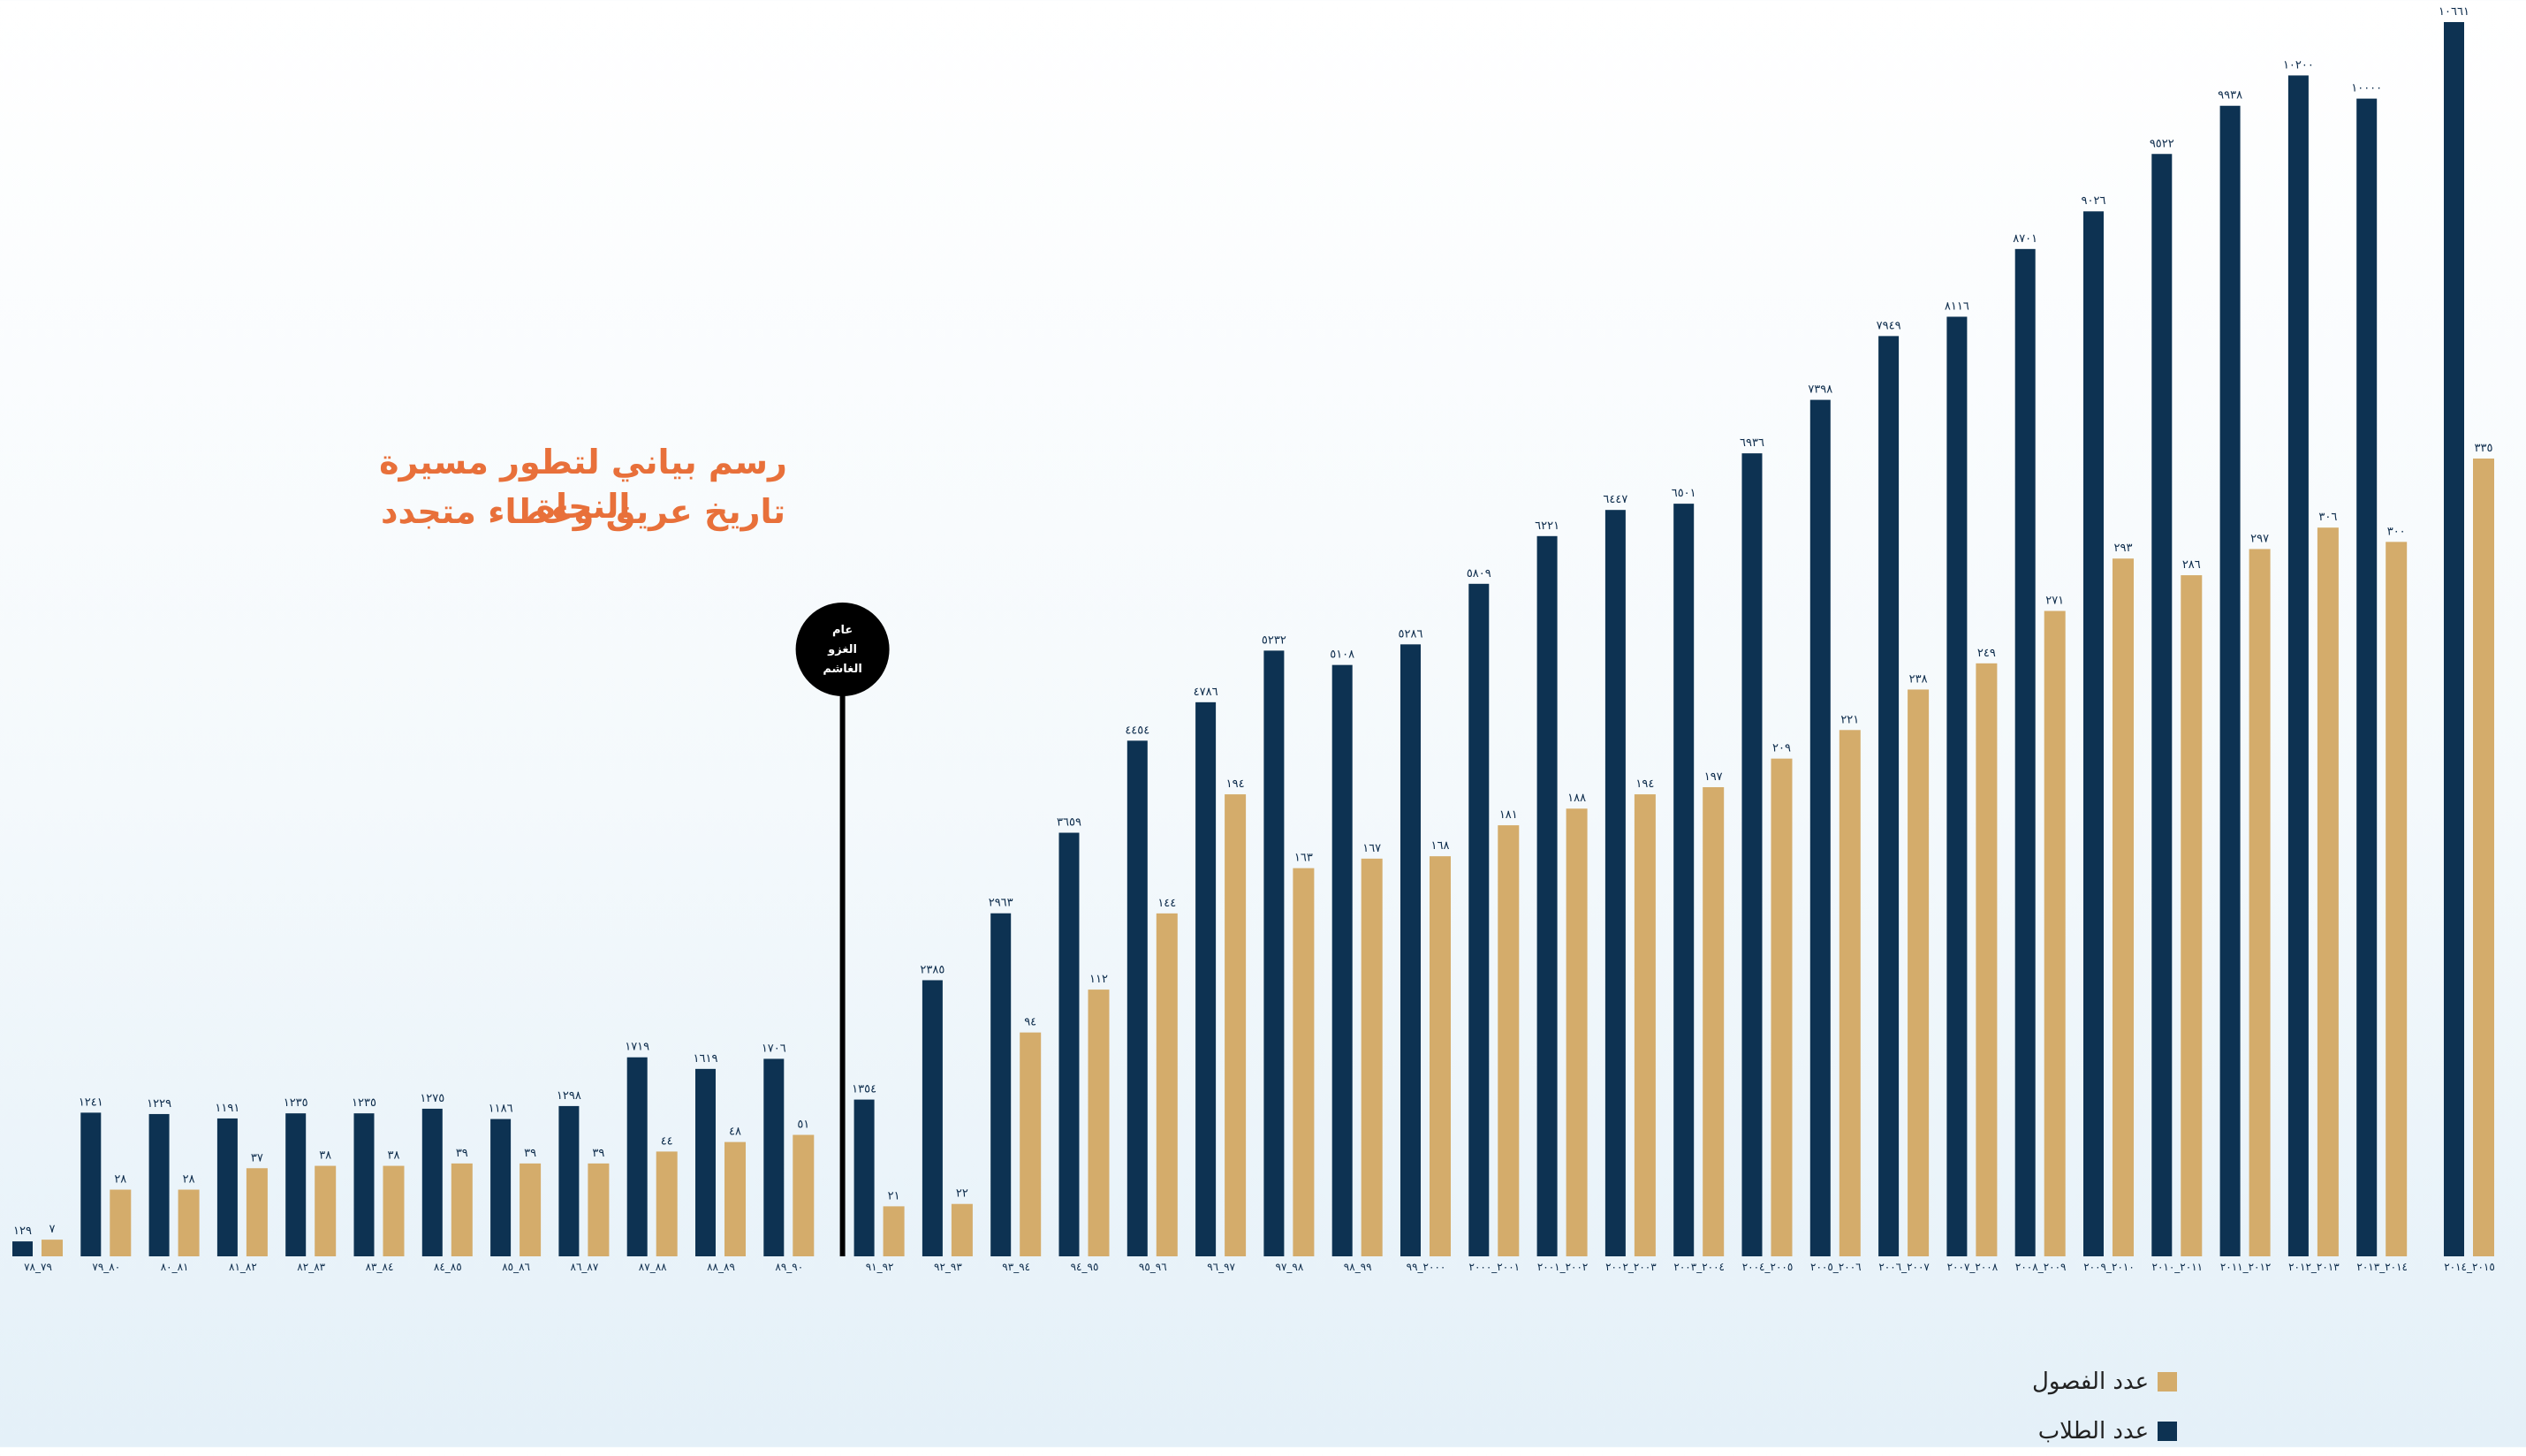 This screenshot has height=1456, width=2526. Describe the element at coordinates (2396, 531) in the screenshot. I see `bar-value-classes: ٣٠٠` at that location.